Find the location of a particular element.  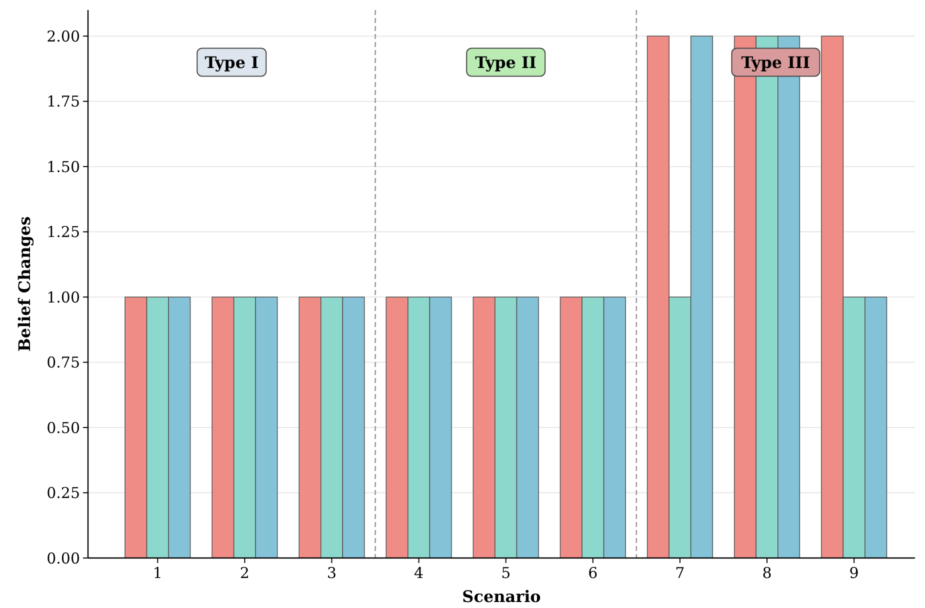

y-tick-label: 2.00 is located at coordinates (63, 36).